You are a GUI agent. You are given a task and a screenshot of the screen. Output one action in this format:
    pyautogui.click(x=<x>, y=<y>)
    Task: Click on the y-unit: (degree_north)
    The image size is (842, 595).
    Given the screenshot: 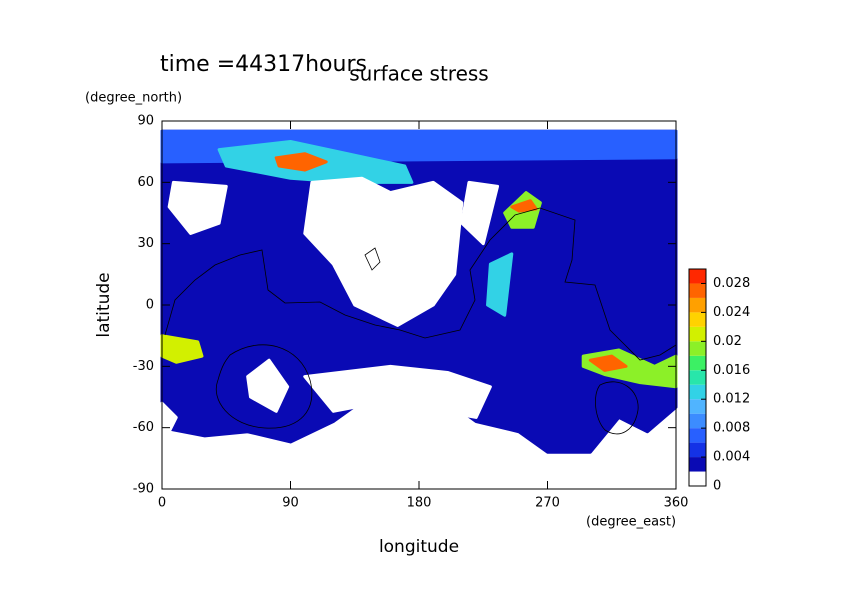 What is the action you would take?
    pyautogui.click(x=133, y=98)
    